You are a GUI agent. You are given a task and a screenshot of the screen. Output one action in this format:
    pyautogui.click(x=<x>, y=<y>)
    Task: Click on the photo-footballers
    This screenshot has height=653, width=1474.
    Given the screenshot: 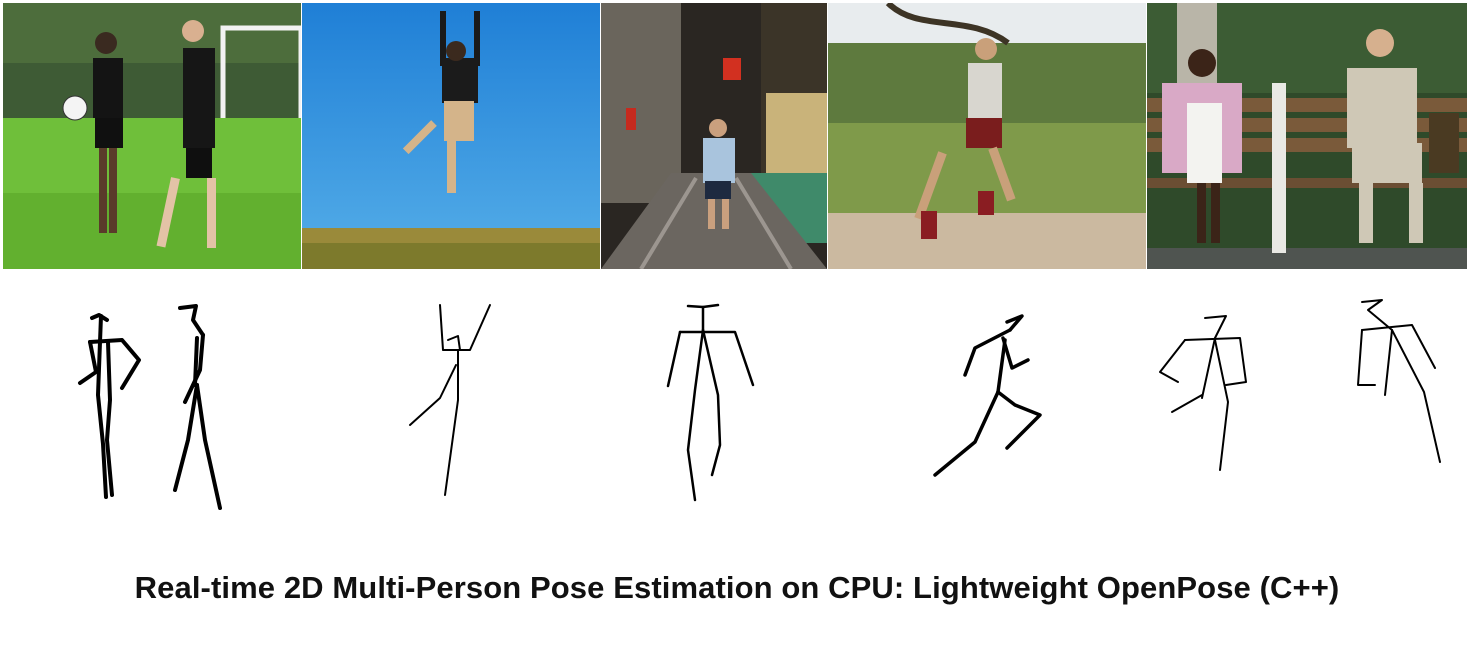 What is the action you would take?
    pyautogui.click(x=152, y=136)
    